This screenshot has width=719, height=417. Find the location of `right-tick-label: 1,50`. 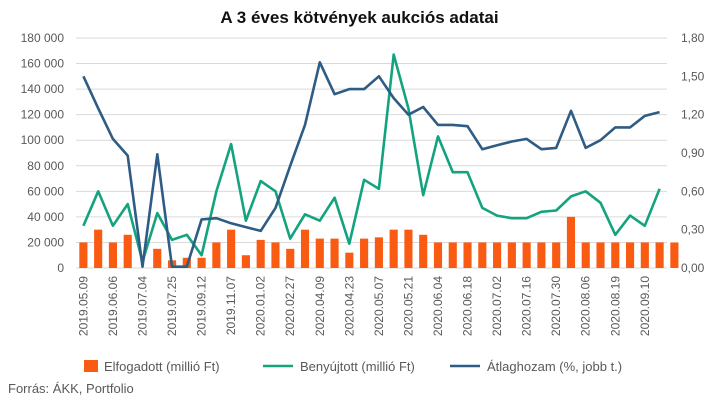

right-tick-label: 1,50 is located at coordinates (693, 76).